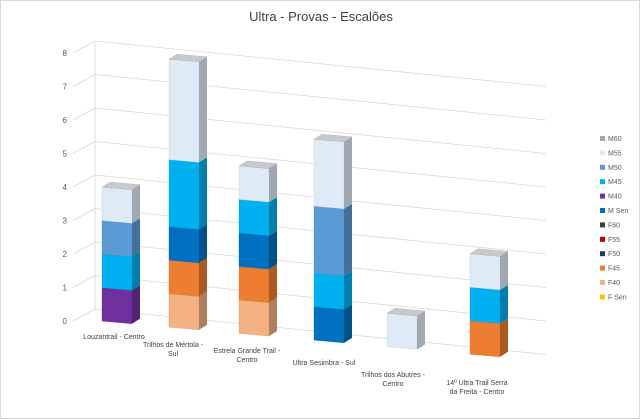 This screenshot has height=420, width=640. I want to click on legend-item: F40, so click(610, 283).